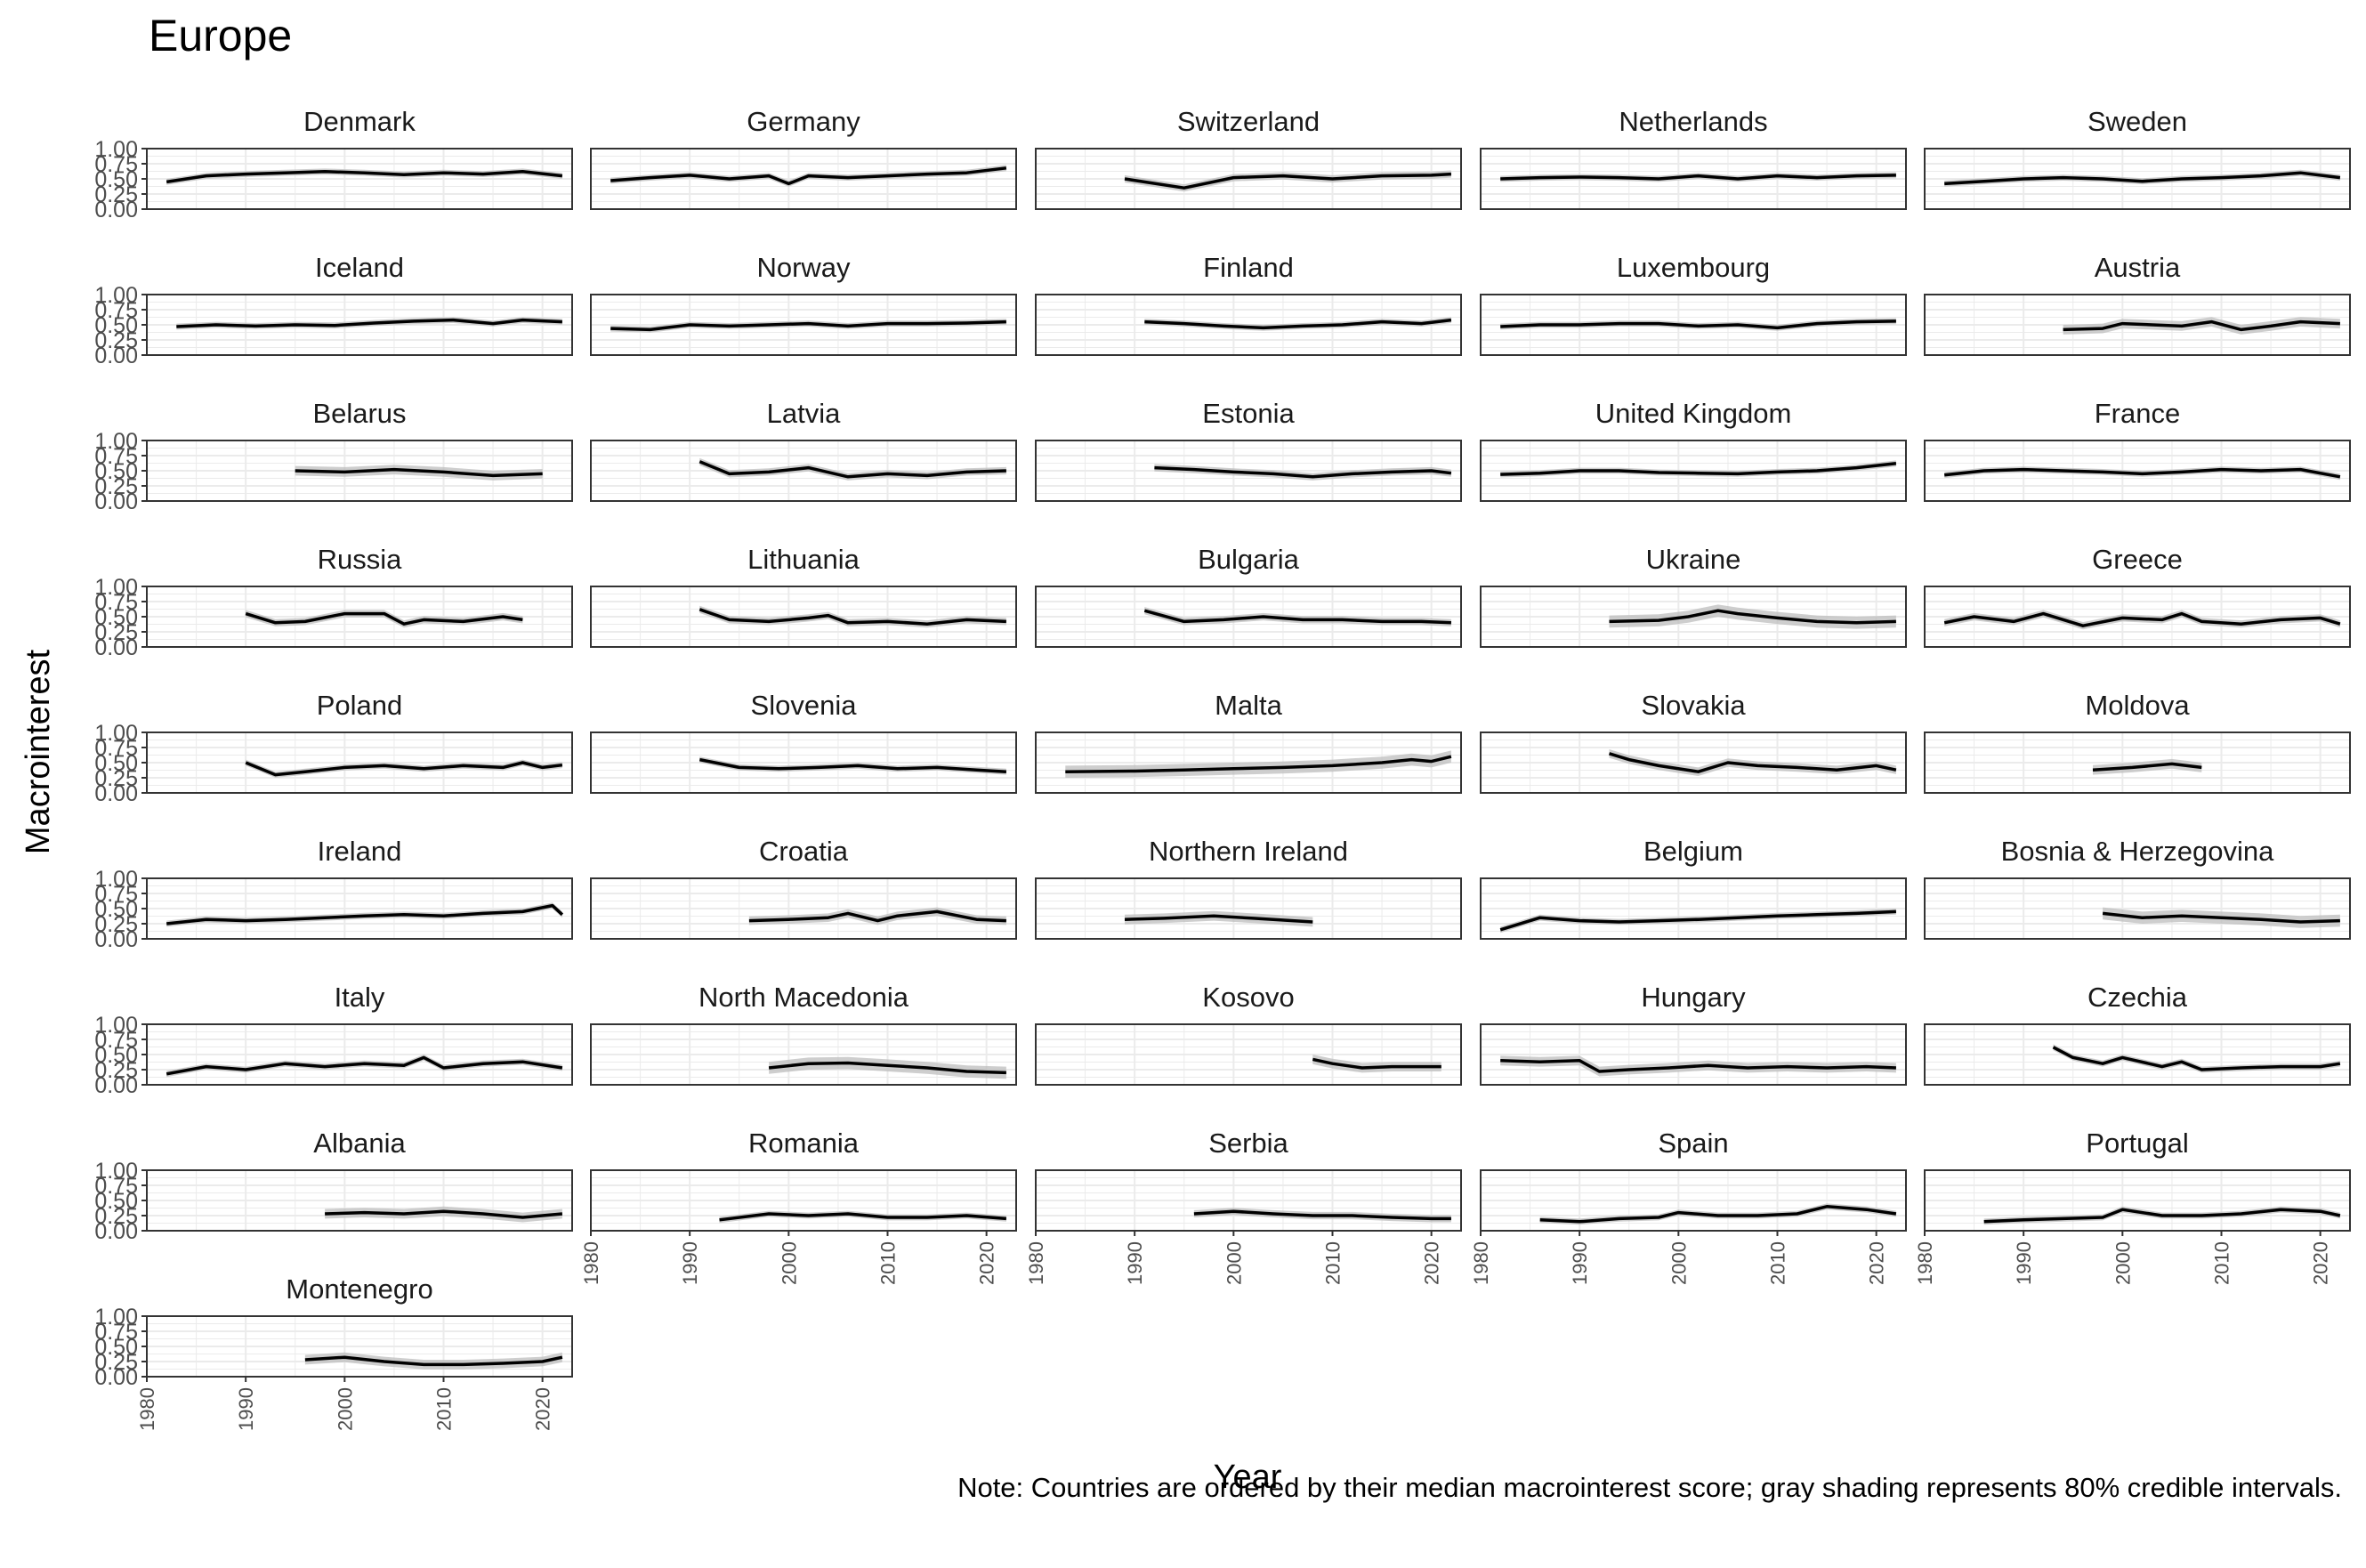  Describe the element at coordinates (333, 602) in the screenshot. I see `facet-panel: Russia 0.000.250.500.751.00` at that location.